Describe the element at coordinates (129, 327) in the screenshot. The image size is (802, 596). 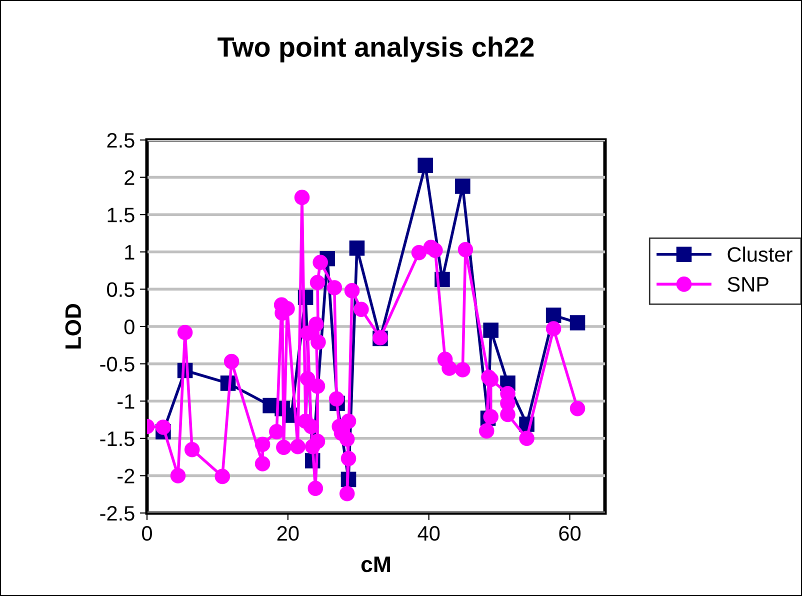
I see `y-tick-label: 0` at that location.